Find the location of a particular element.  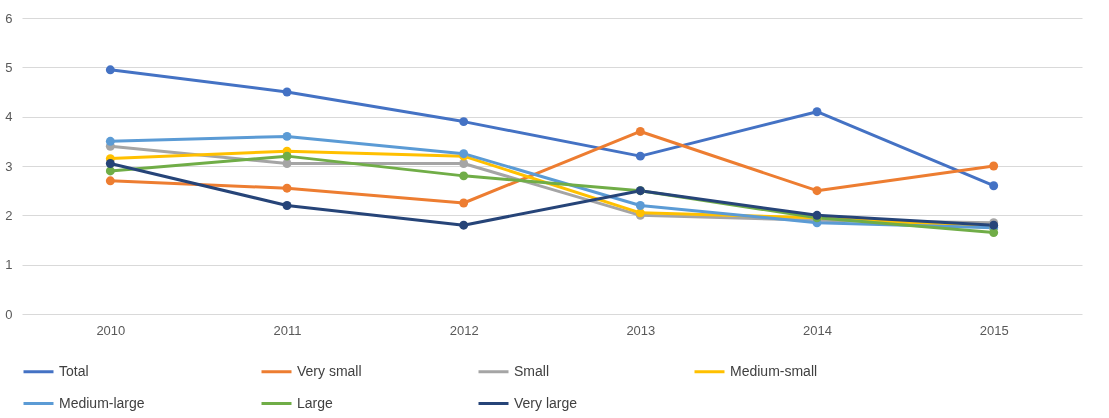

y-tick-label: 1 is located at coordinates (9, 265).